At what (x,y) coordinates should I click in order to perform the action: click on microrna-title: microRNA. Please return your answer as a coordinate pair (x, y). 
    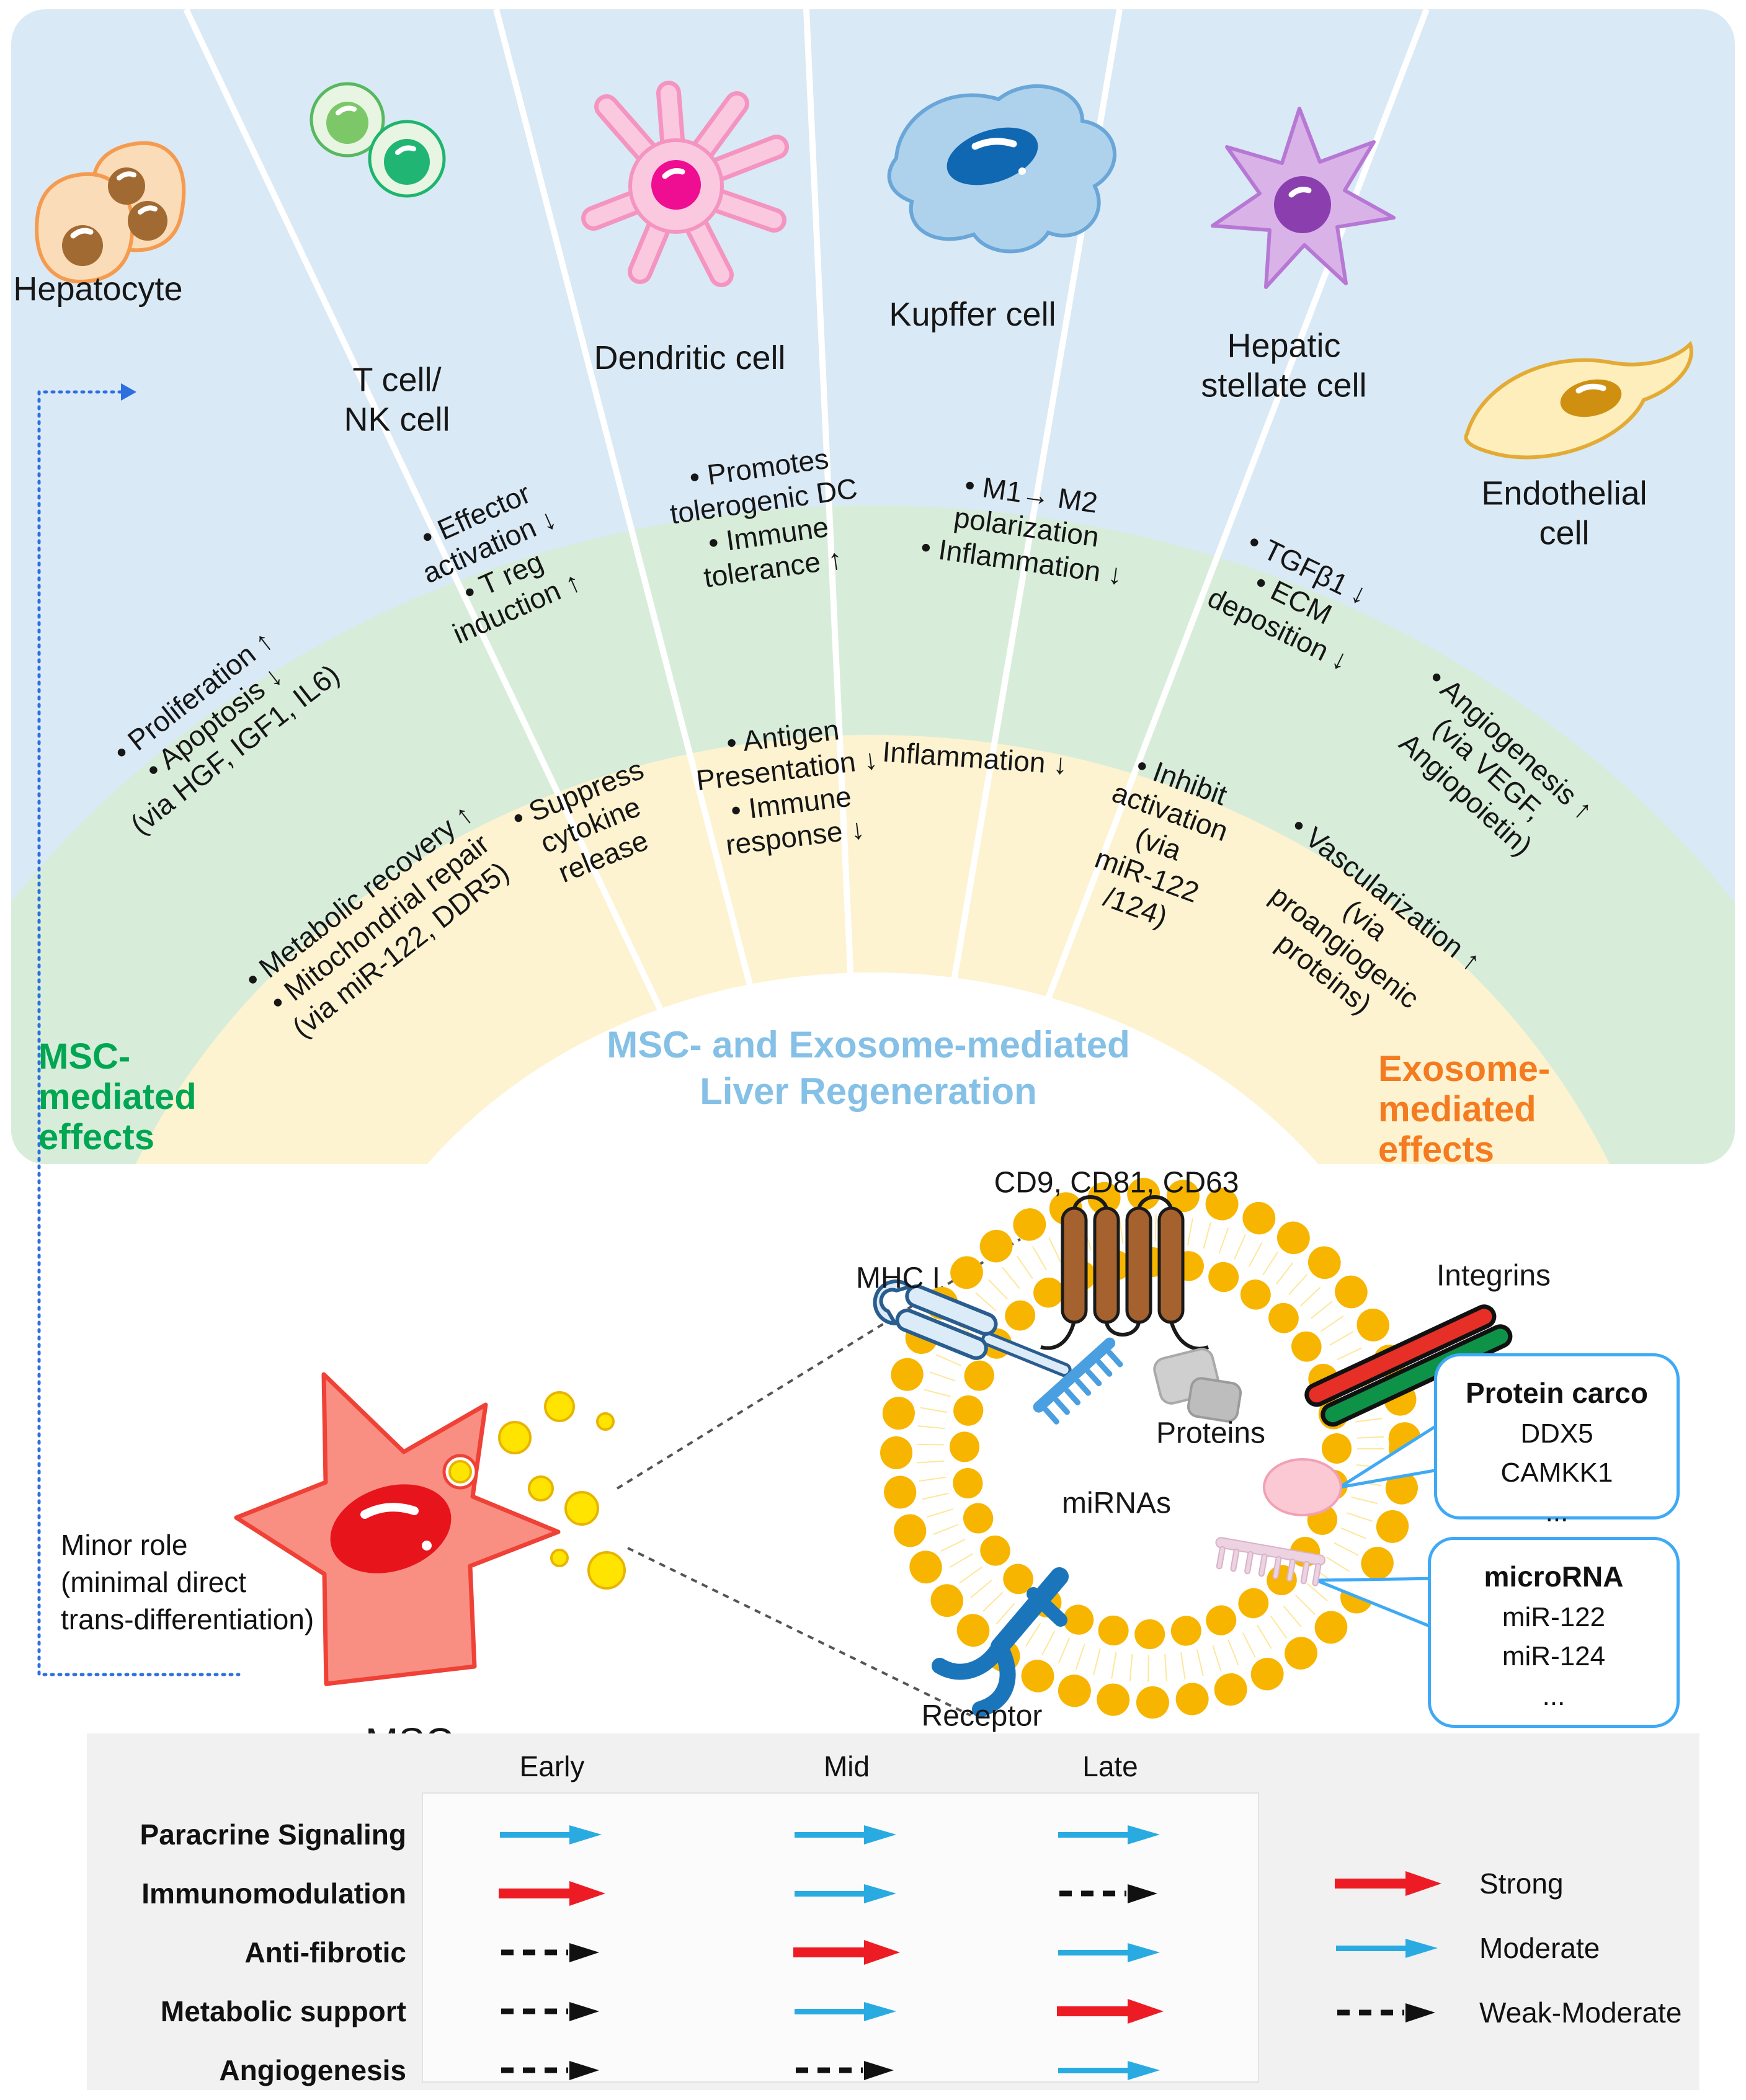
    Looking at the image, I should click on (1554, 1577).